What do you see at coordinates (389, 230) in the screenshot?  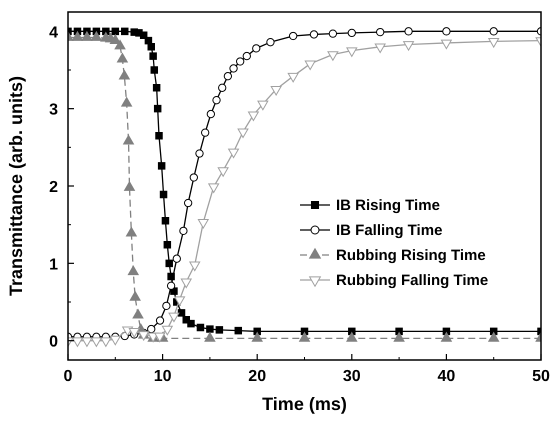 I see `legend-label: IB Falling Time` at bounding box center [389, 230].